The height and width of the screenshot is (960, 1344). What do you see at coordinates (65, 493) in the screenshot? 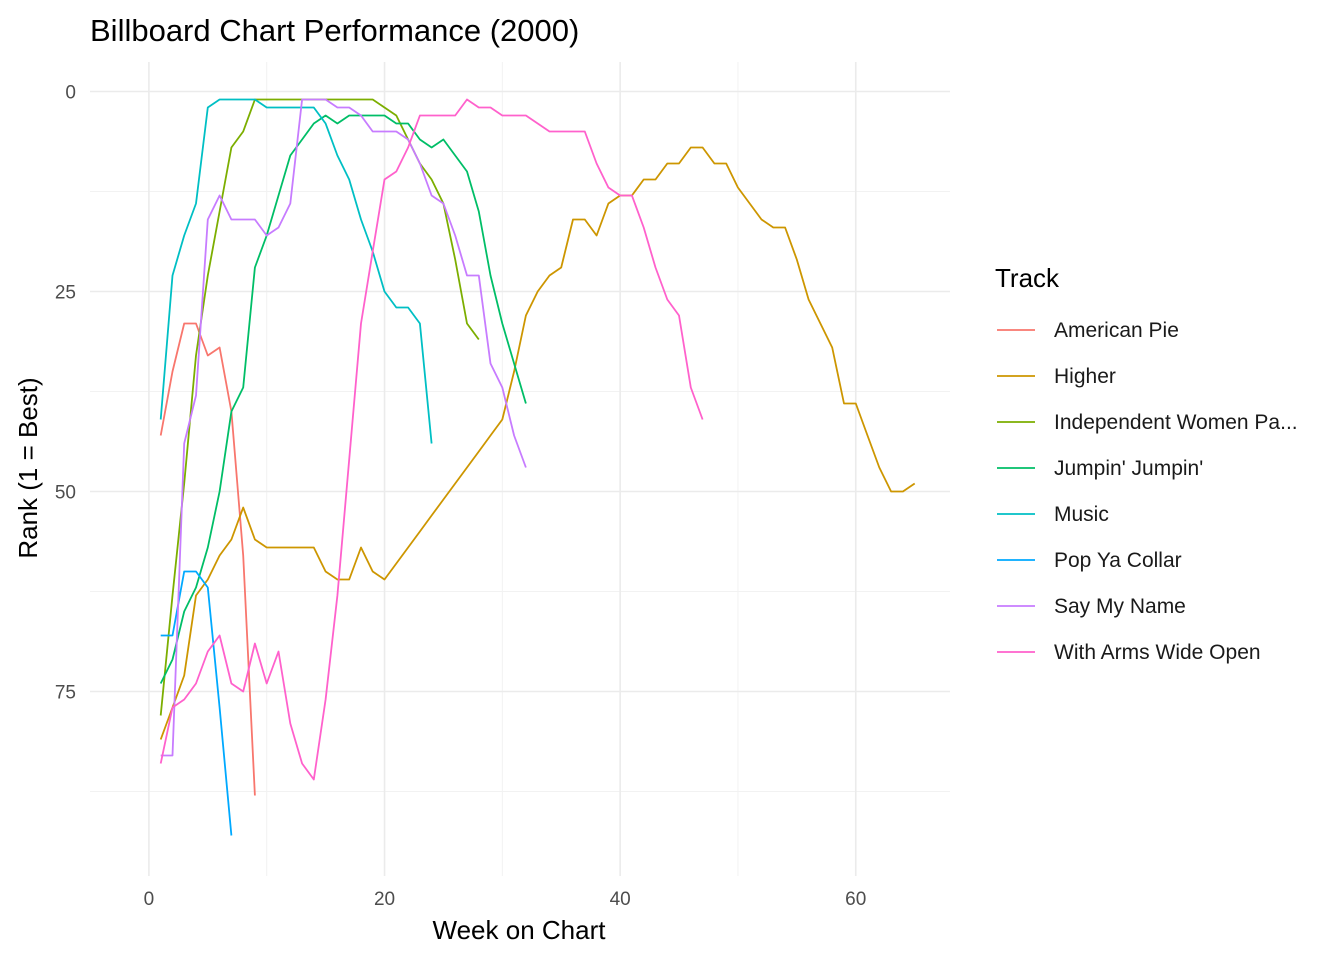
I see `y-tick-label: 50` at bounding box center [65, 493].